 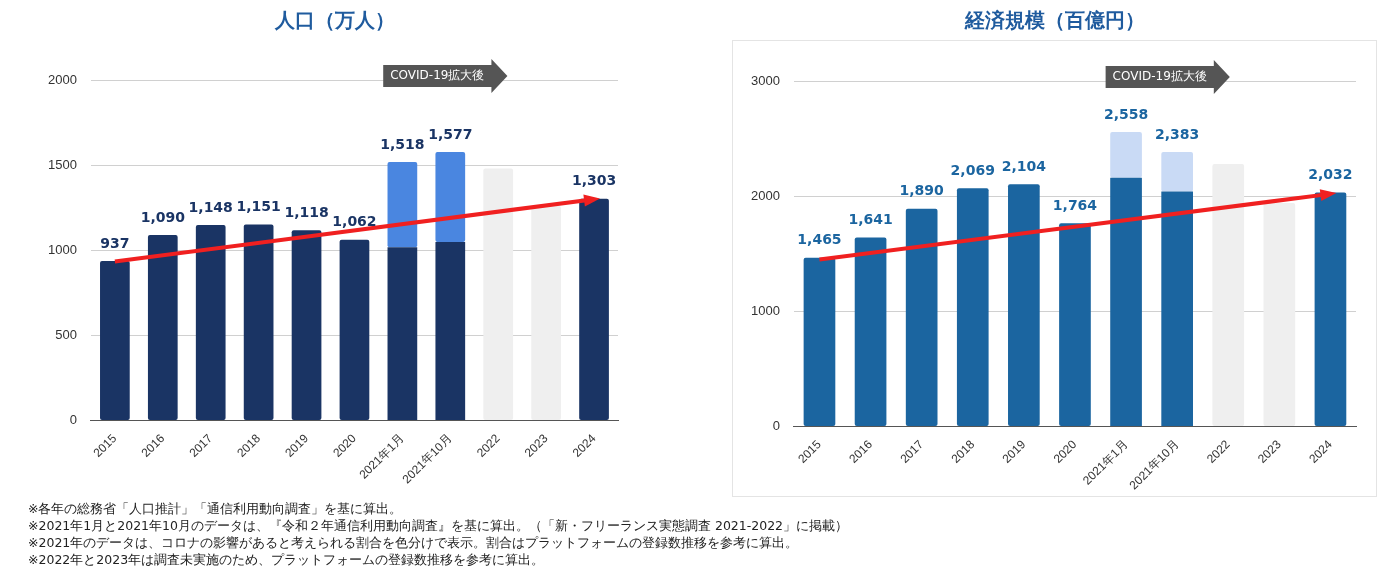 What do you see at coordinates (870, 219) in the screenshot?
I see `total-label: 1,641` at bounding box center [870, 219].